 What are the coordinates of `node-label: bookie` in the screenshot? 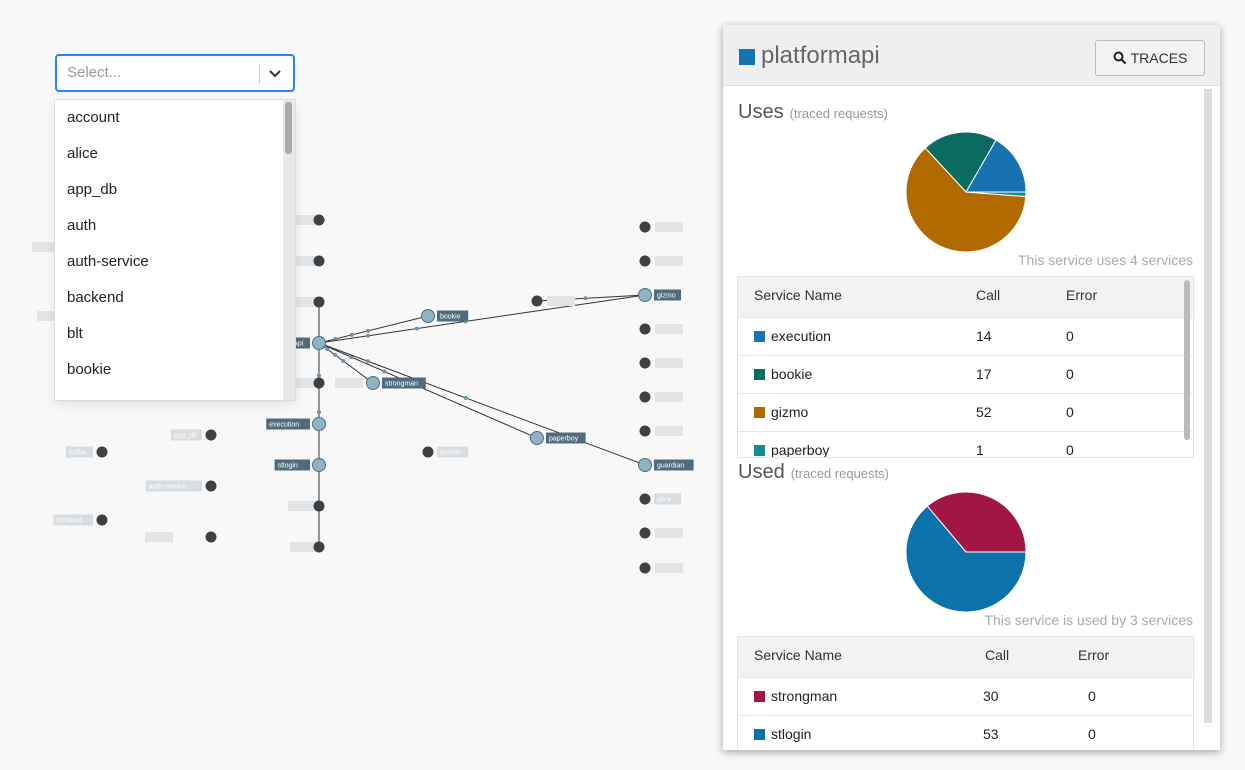 It's located at (450, 317).